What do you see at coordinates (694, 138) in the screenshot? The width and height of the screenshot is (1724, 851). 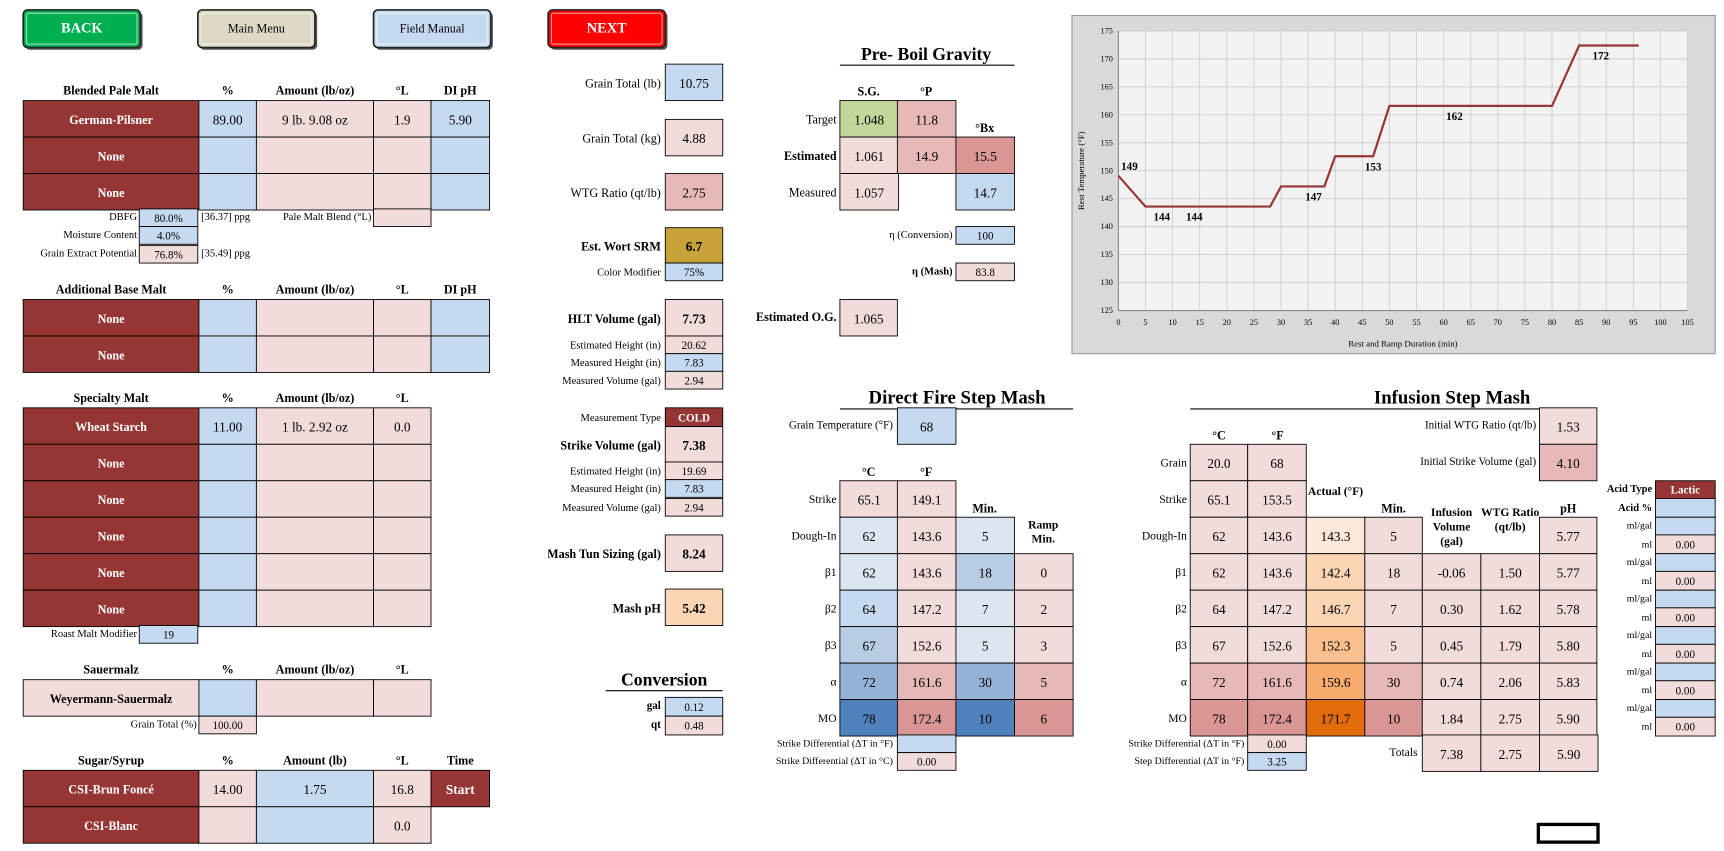 I see `cell-value: 4.88` at bounding box center [694, 138].